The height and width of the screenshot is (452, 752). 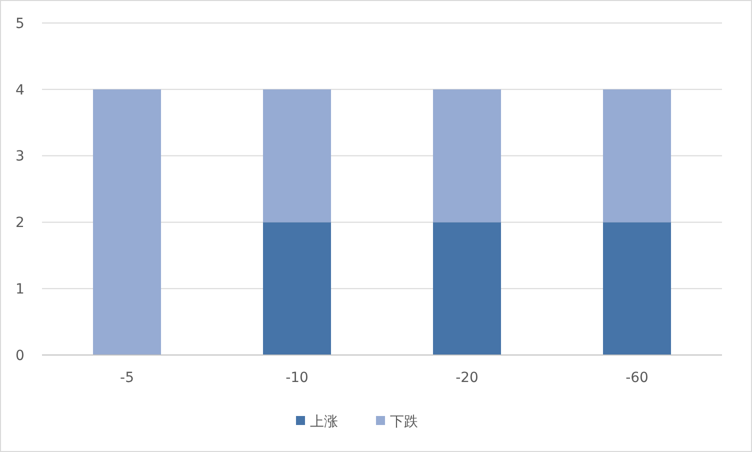 I want to click on y-tick-label: 3, so click(x=20, y=156).